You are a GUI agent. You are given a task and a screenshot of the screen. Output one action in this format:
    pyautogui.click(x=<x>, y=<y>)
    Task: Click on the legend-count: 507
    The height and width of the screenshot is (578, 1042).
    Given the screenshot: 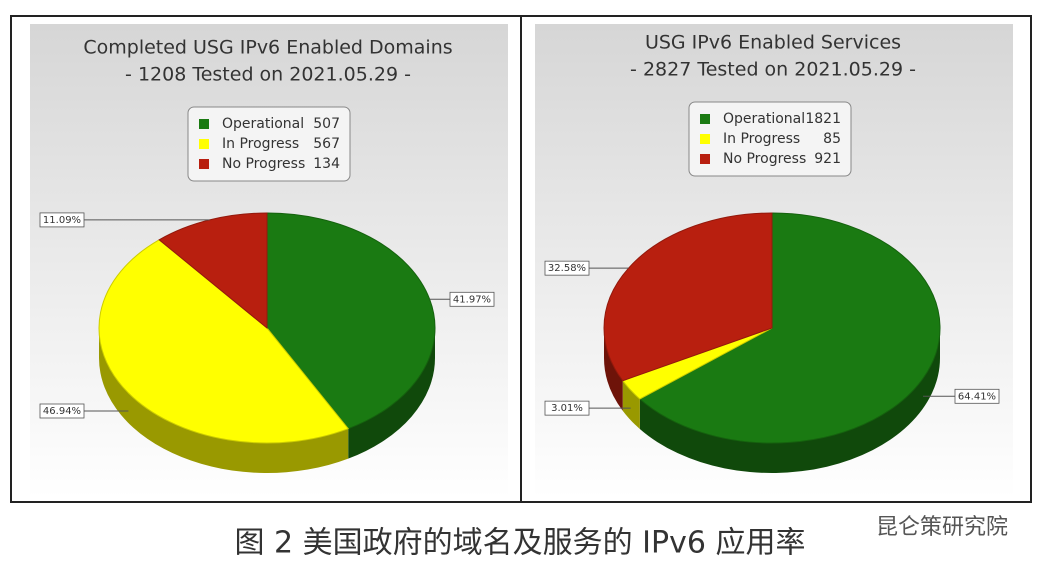 What is the action you would take?
    pyautogui.click(x=326, y=124)
    